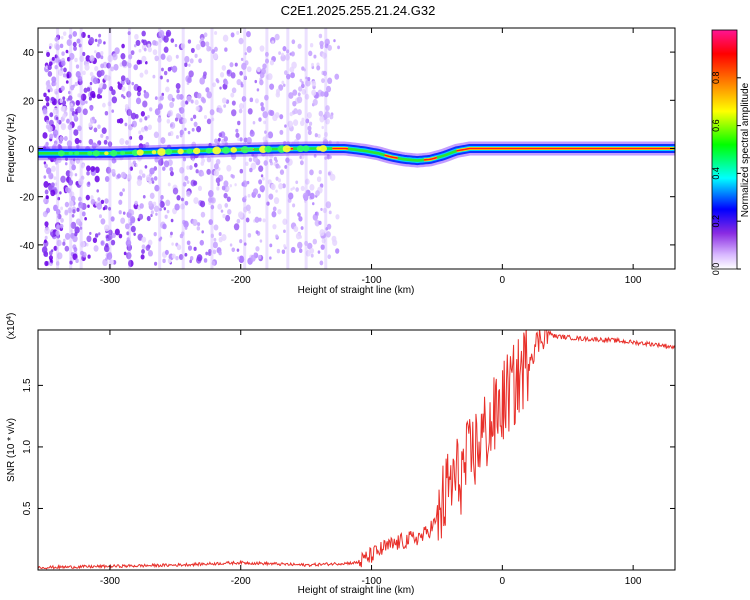  Describe the element at coordinates (110, 280) in the screenshot. I see `spectrogram-x-tick-label: -300` at that location.